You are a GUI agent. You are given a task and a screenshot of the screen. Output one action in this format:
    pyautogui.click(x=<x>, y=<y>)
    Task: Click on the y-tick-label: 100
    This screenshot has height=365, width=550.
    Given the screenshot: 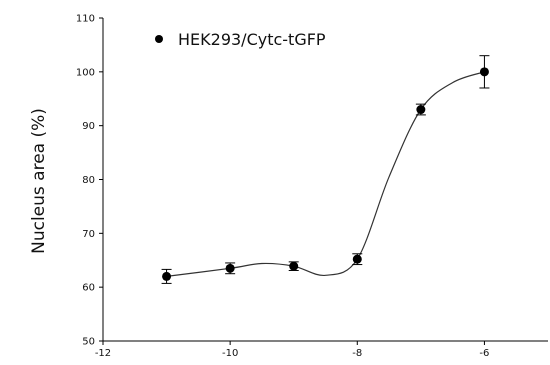 What is the action you would take?
    pyautogui.click(x=85, y=72)
    